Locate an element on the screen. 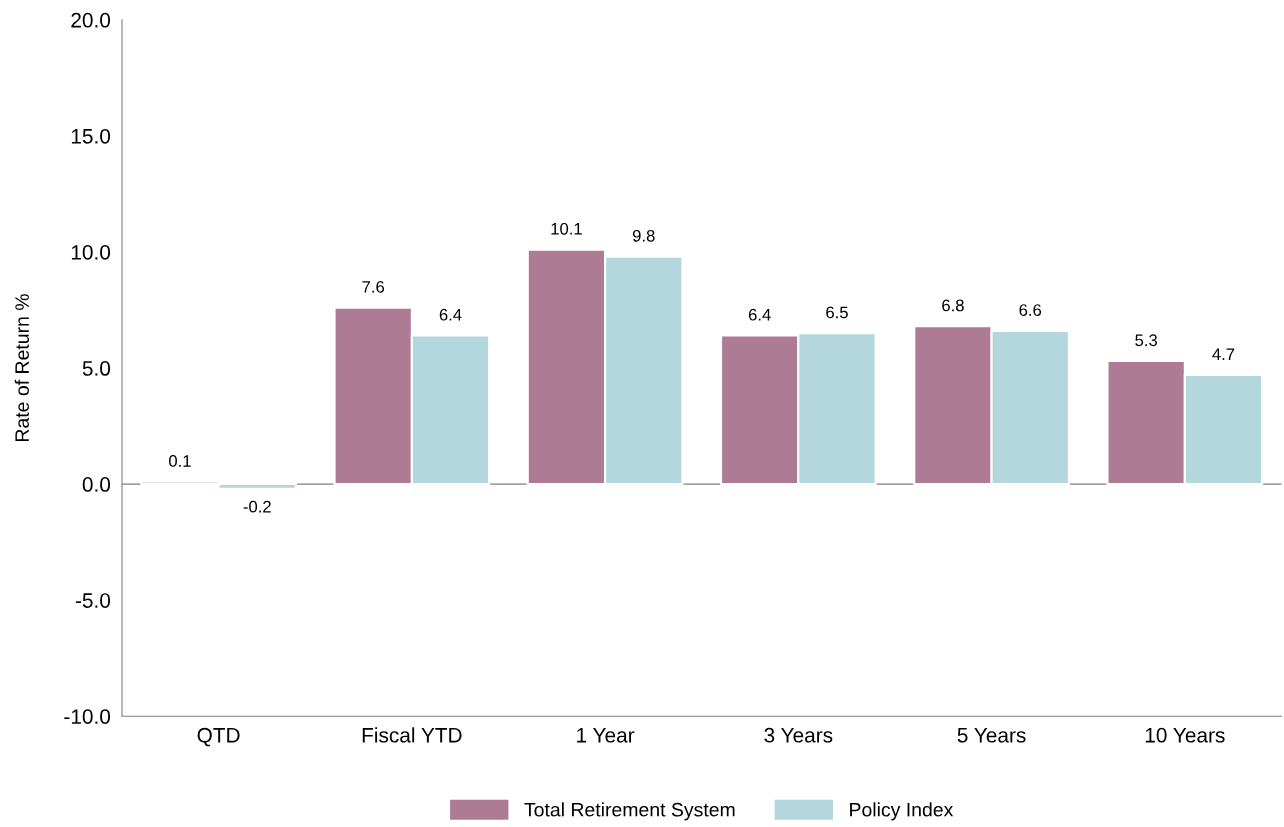 The width and height of the screenshot is (1284, 827). data-label: 4.7 is located at coordinates (1223, 354).